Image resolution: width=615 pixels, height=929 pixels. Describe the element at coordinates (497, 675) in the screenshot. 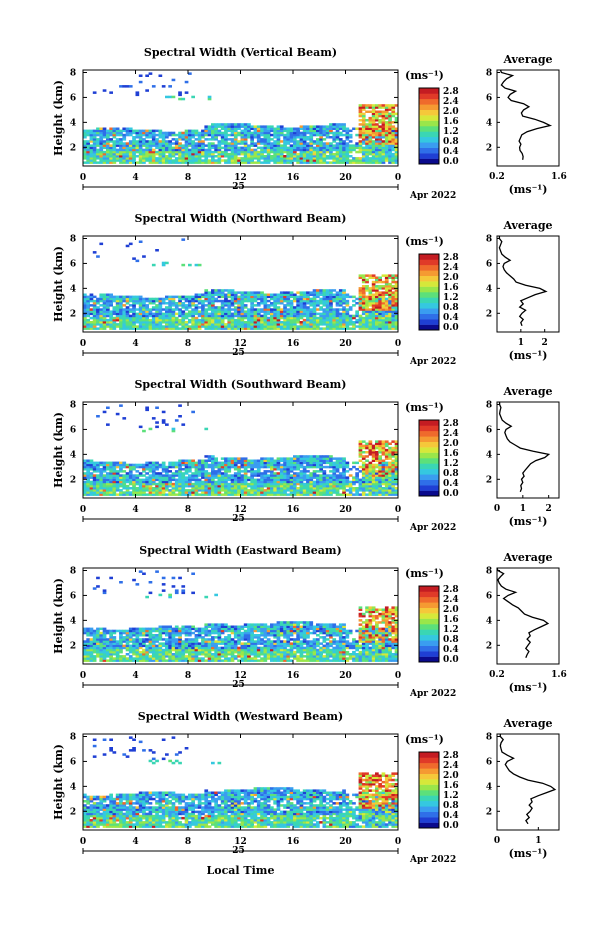

I see `profile-x-tick-label: 0.2` at that location.